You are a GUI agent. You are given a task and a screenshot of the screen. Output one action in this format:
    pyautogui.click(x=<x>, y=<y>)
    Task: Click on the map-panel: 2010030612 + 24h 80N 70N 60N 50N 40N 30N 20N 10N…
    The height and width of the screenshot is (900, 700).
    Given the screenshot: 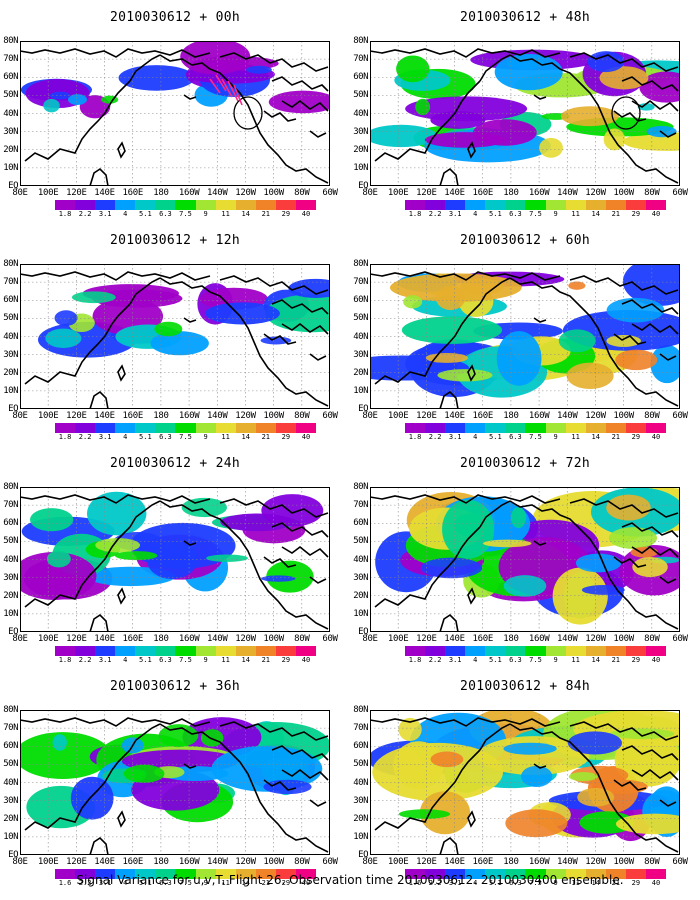 What is the action you would take?
    pyautogui.click(x=175, y=557)
    